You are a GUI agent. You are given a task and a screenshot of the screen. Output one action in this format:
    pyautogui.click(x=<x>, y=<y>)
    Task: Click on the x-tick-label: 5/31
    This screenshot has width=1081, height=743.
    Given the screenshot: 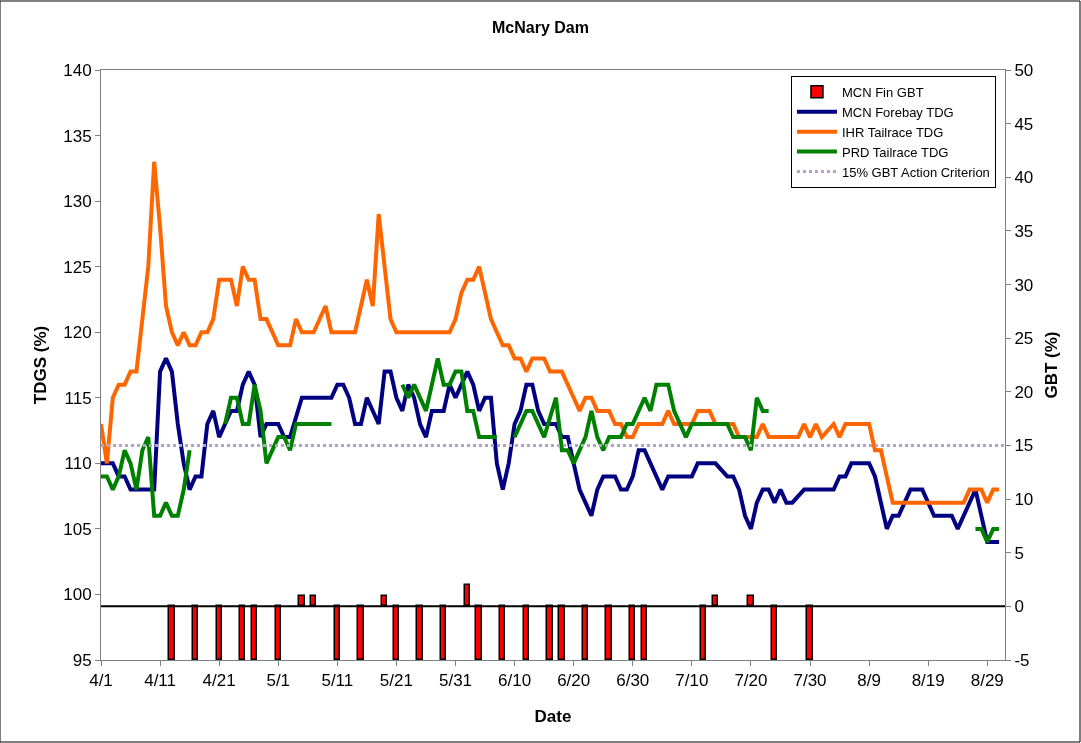 What is the action you would take?
    pyautogui.click(x=455, y=681)
    